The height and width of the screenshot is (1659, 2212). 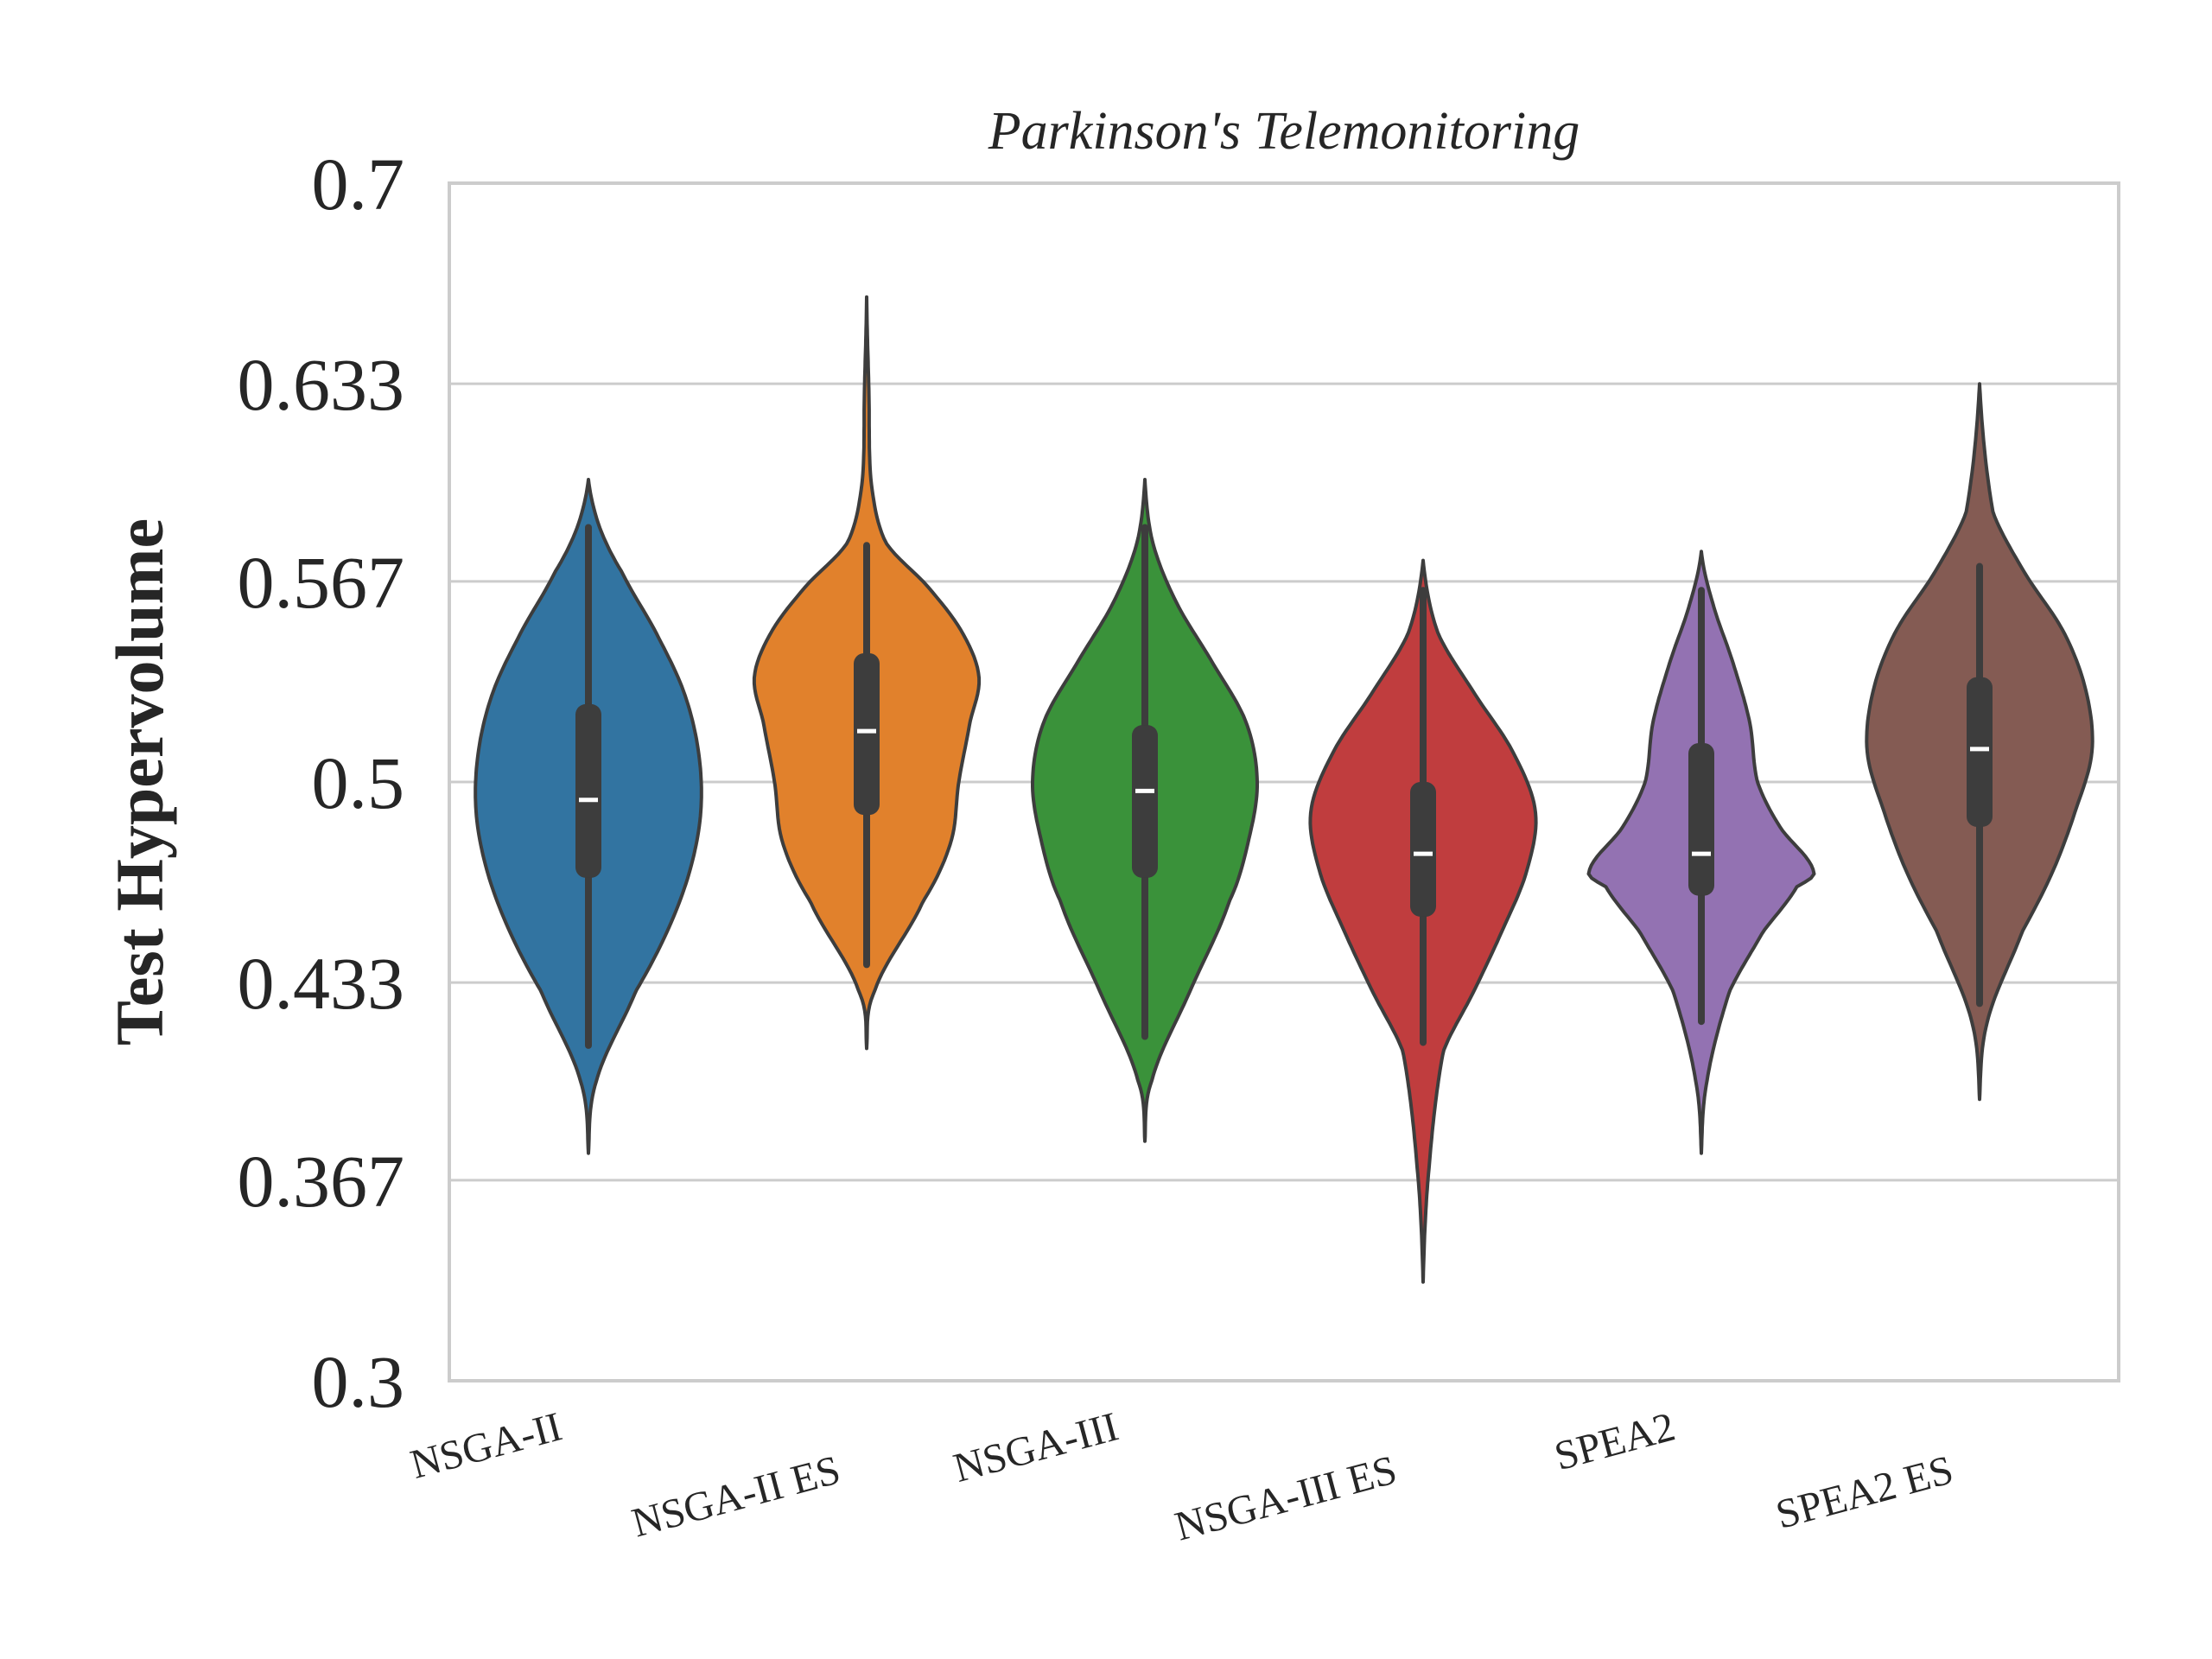 I want to click on violin-nsga-ii, so click(x=588, y=816).